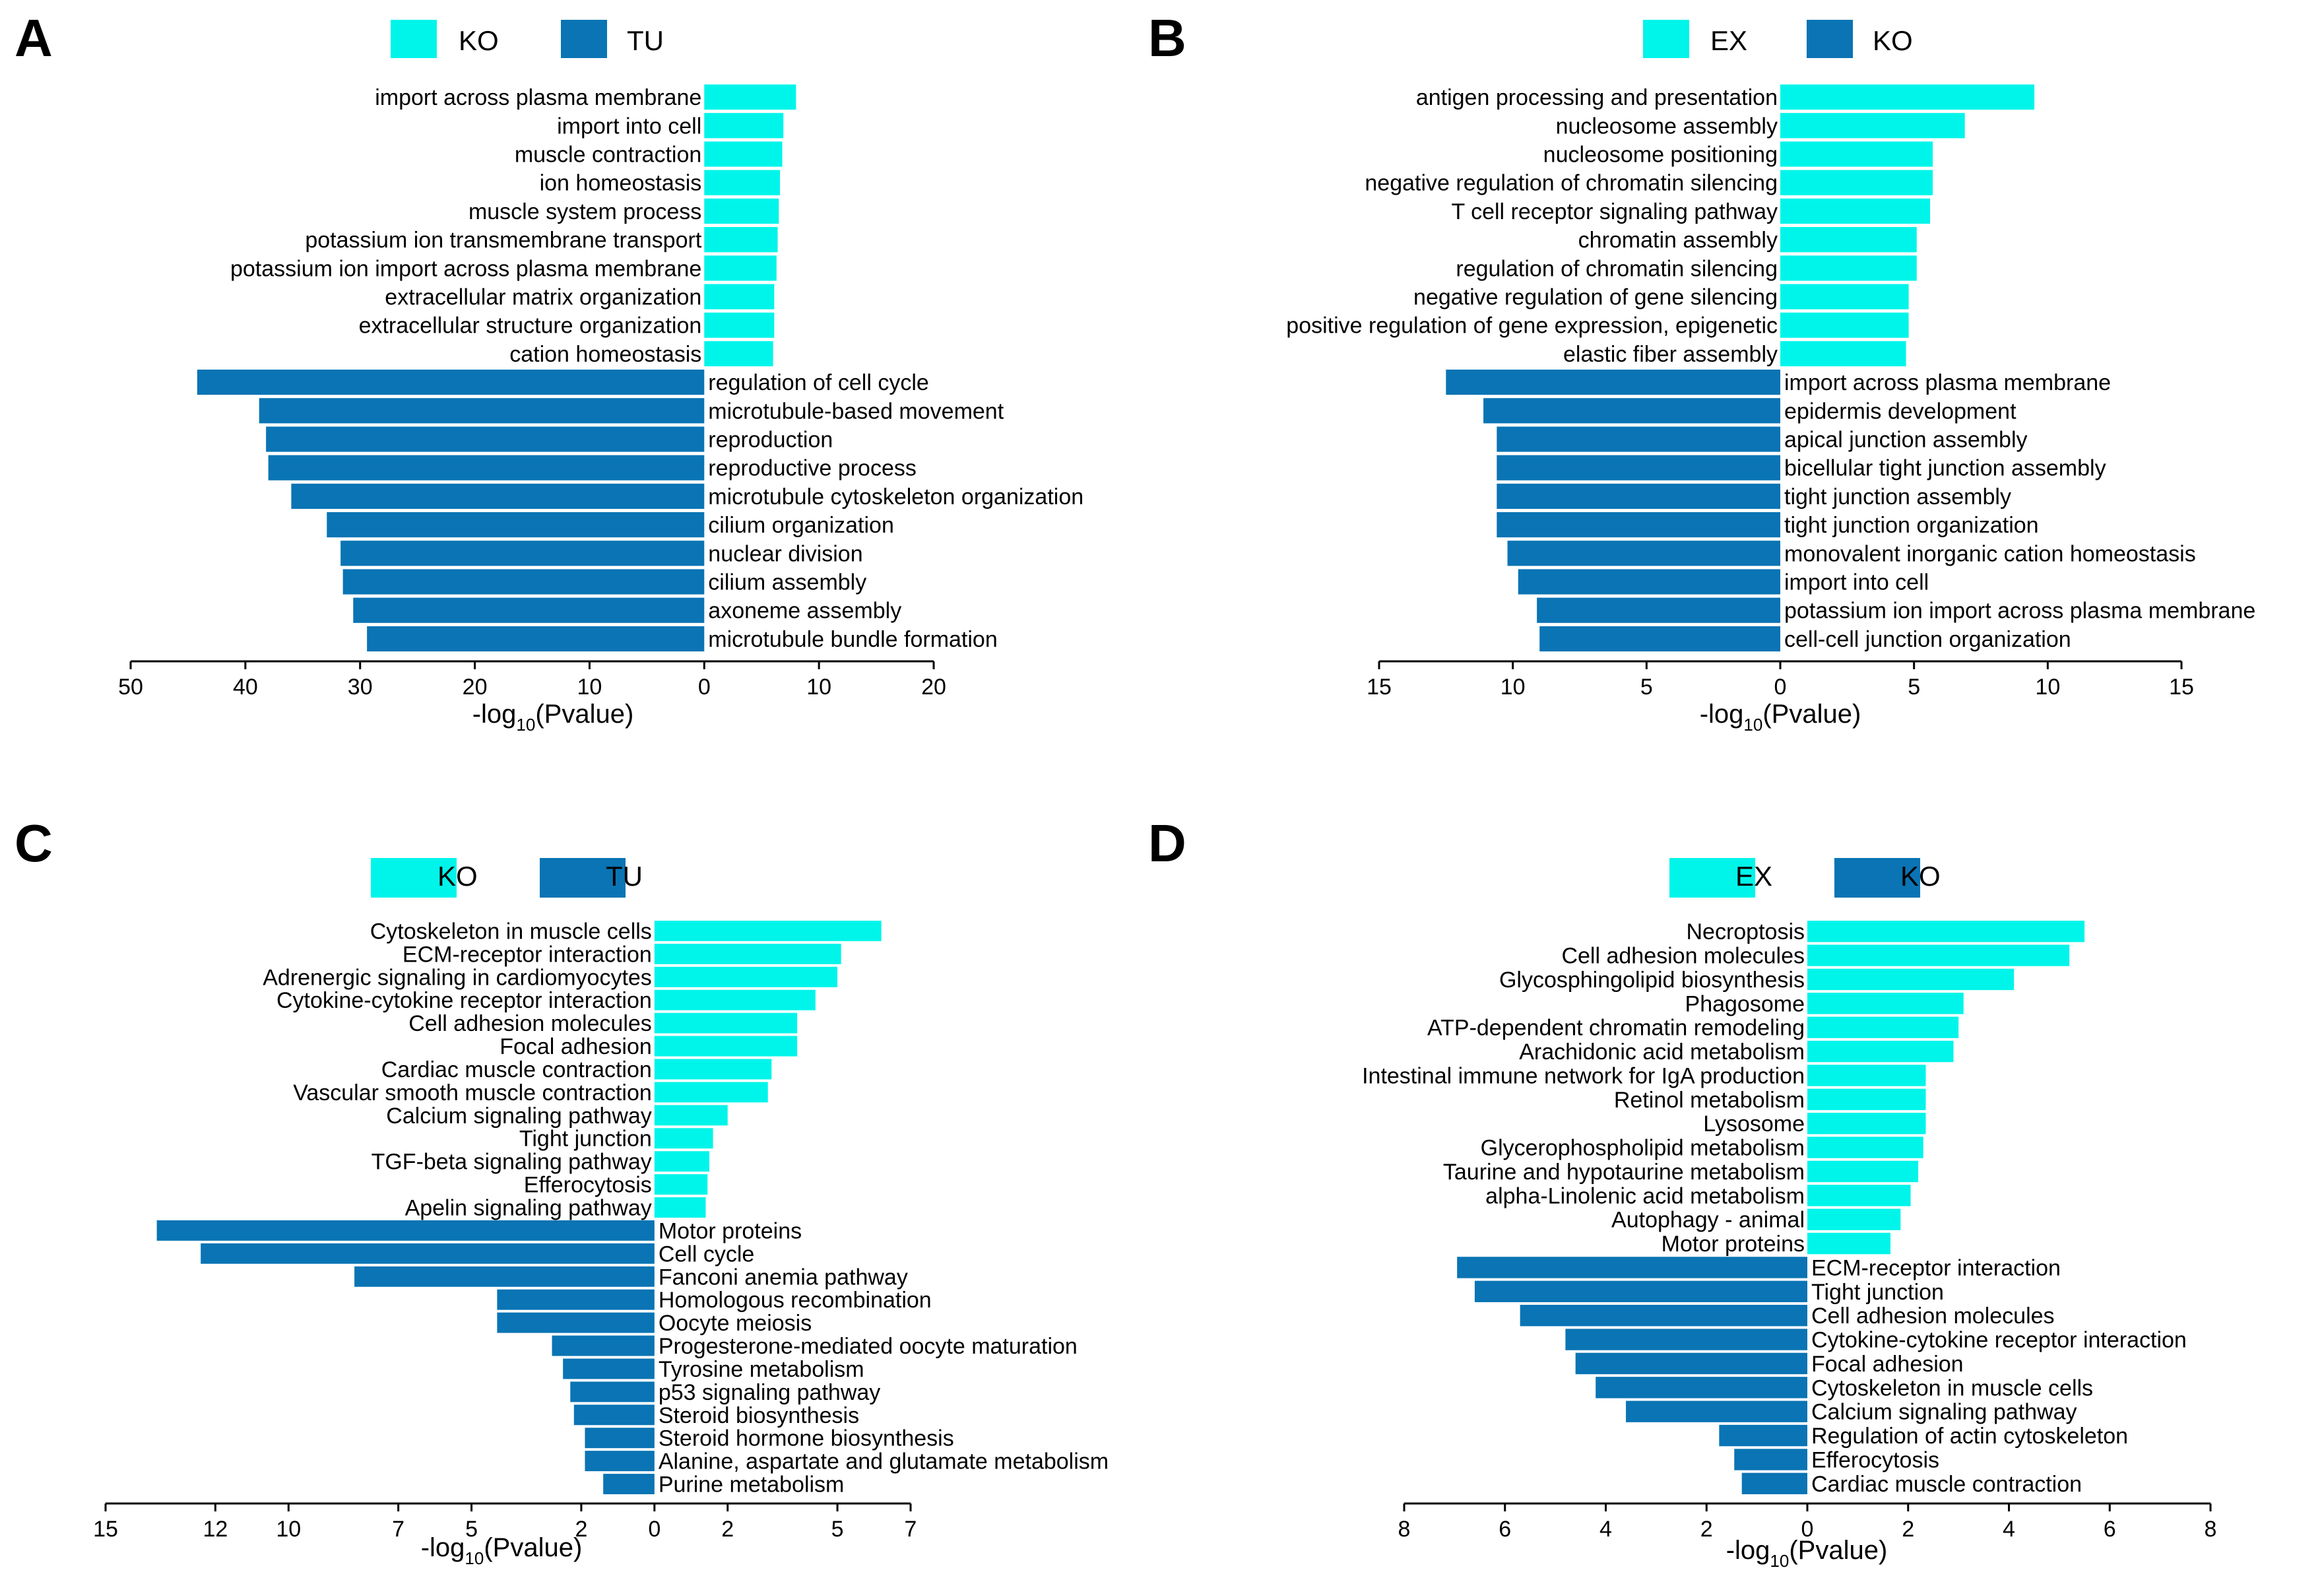 The width and height of the screenshot is (2324, 1584). I want to click on category-label: Glycosphingolipid biosynthesis, so click(1652, 980).